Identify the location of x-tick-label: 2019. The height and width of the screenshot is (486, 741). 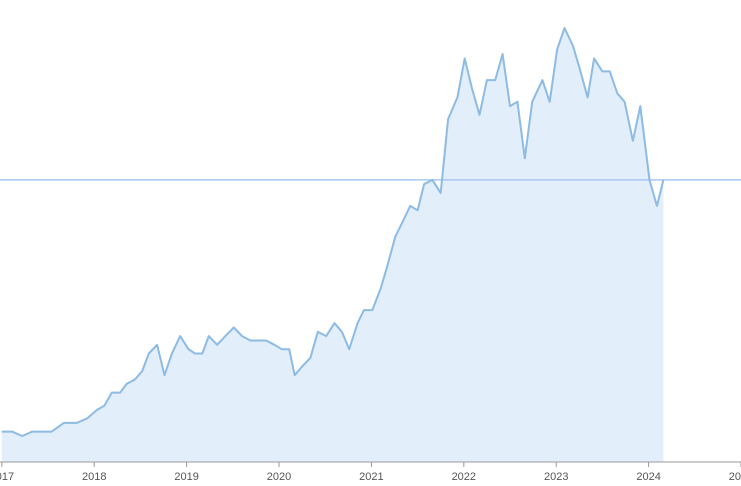
(186, 477).